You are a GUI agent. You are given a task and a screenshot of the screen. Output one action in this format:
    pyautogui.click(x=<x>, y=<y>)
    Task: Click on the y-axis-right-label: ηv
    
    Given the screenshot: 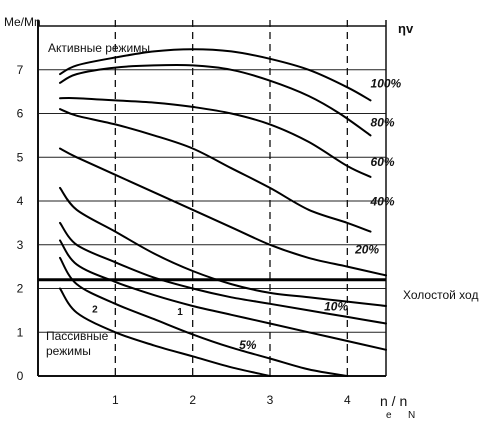 What is the action you would take?
    pyautogui.click(x=406, y=28)
    